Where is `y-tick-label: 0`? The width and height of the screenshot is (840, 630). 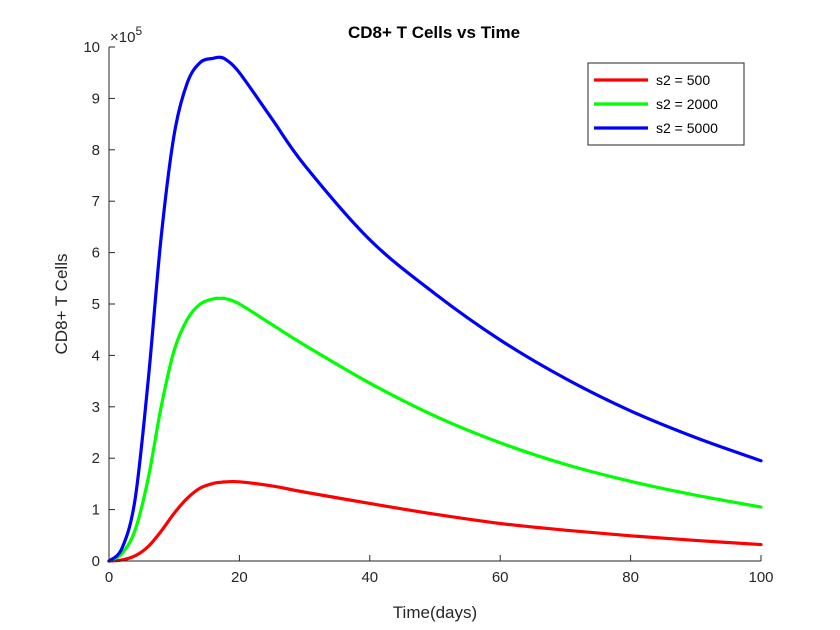
y-tick-label: 0 is located at coordinates (96, 561).